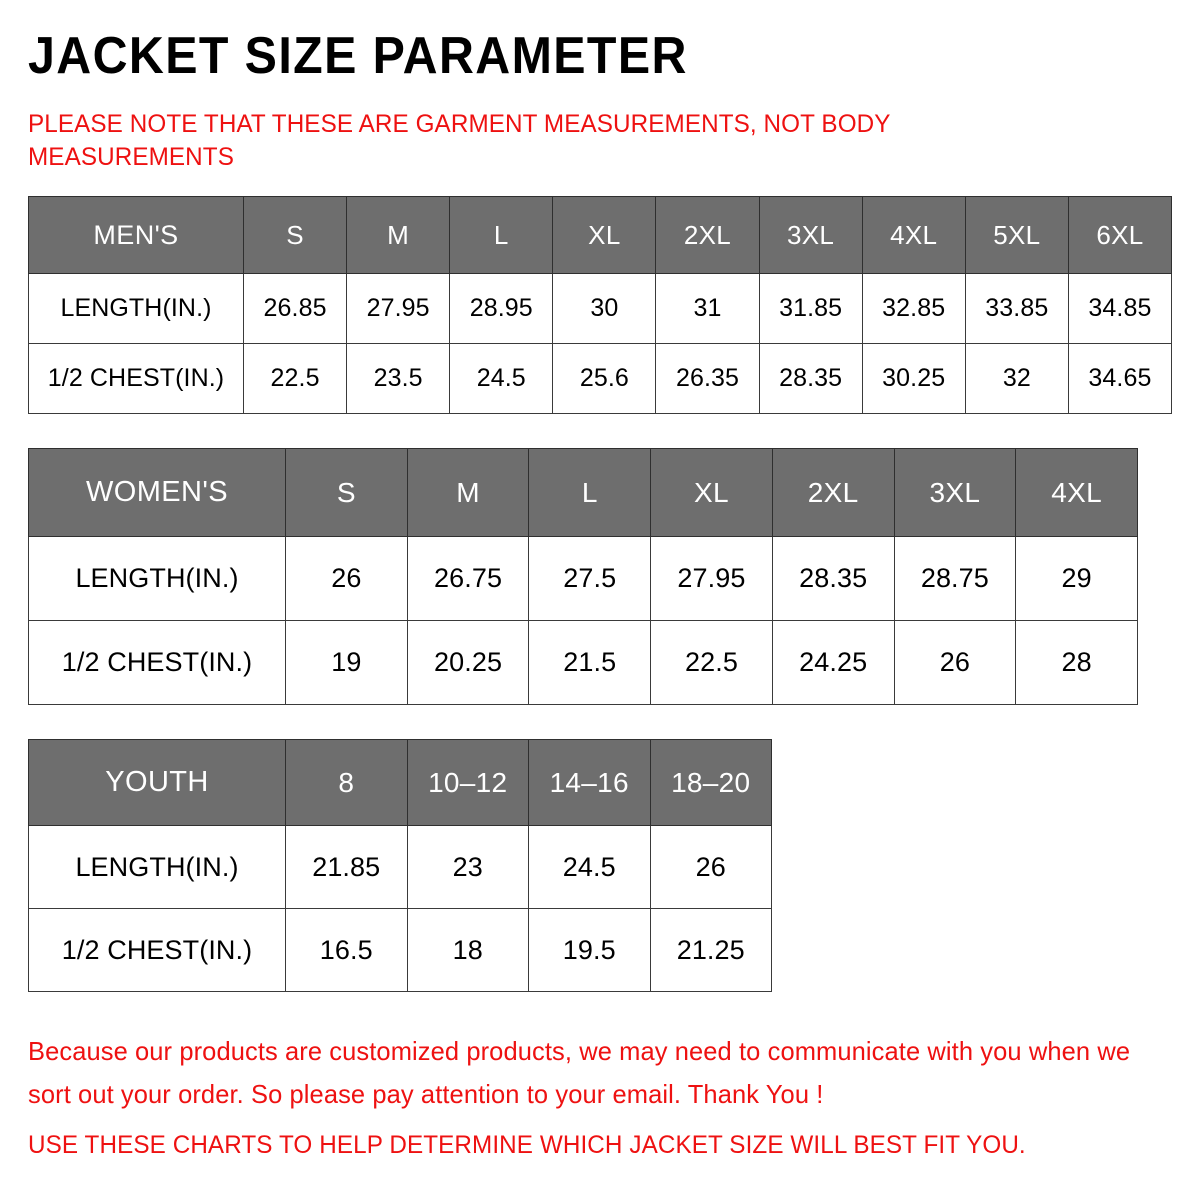 The height and width of the screenshot is (1200, 1200). What do you see at coordinates (468, 578) in the screenshot?
I see `measurement-cell: 26.75` at bounding box center [468, 578].